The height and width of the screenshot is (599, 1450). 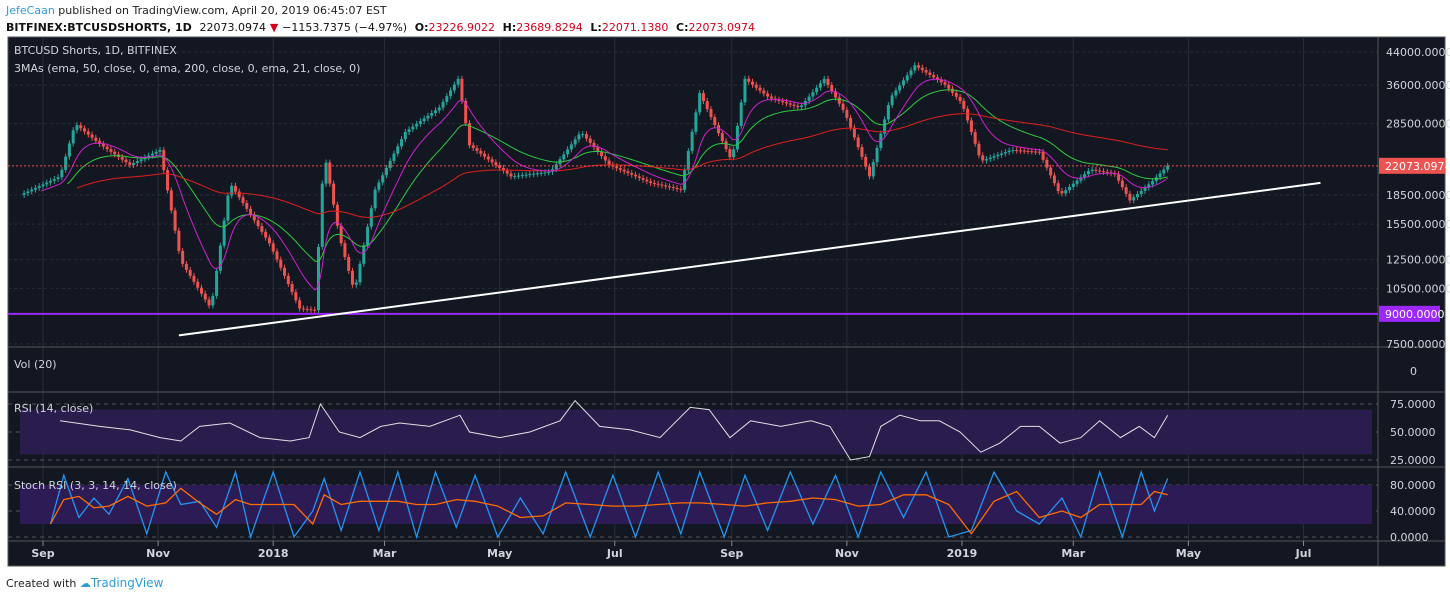 What do you see at coordinates (30, 10) in the screenshot?
I see `author-link: JefeCaan` at bounding box center [30, 10].